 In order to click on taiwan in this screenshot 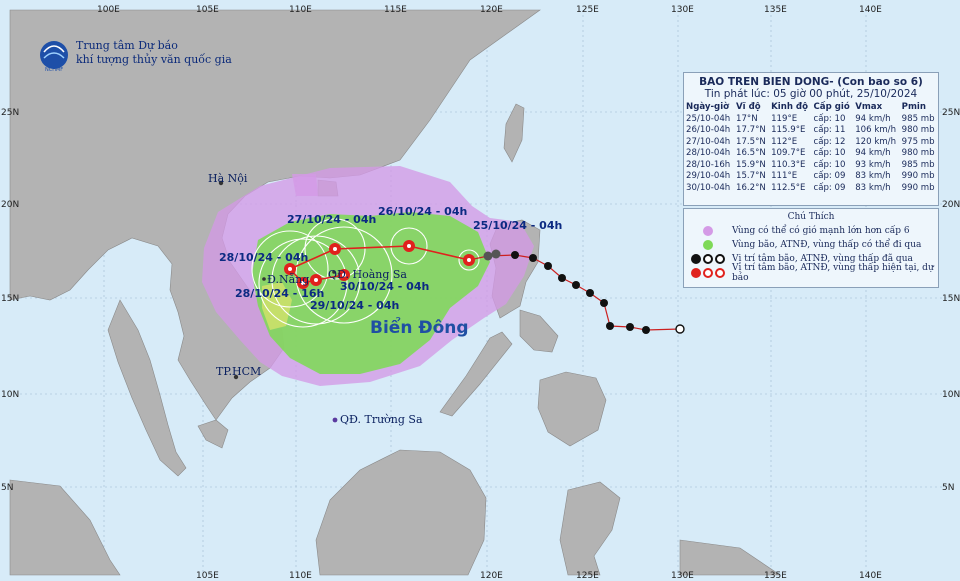, I will do `click(514, 133)`.